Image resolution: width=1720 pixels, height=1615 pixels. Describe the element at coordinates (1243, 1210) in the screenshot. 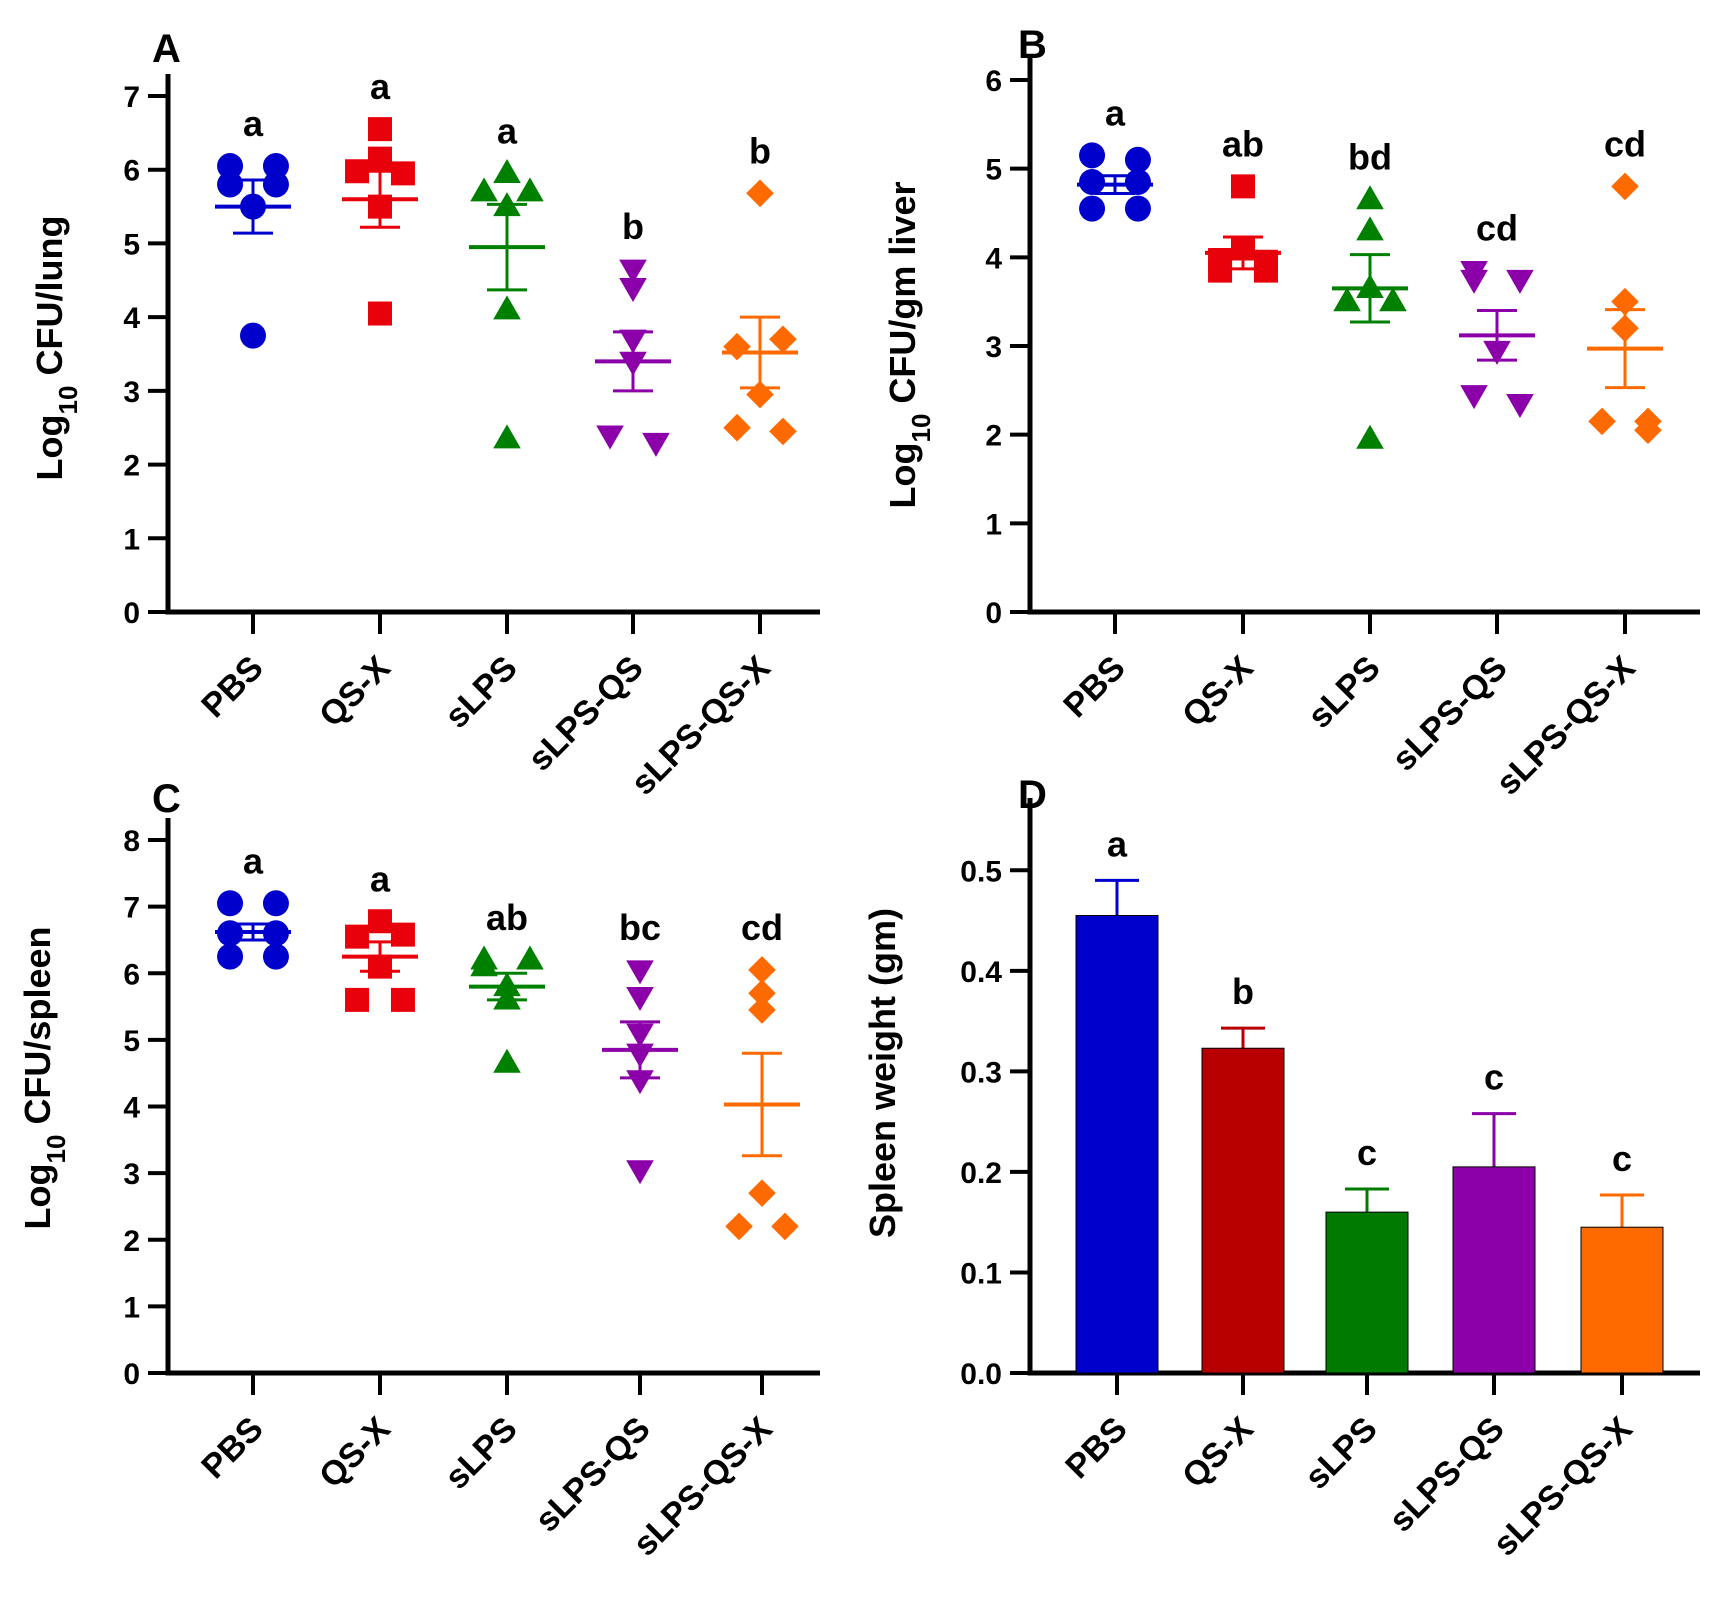

I see `bar-qs-x` at that location.